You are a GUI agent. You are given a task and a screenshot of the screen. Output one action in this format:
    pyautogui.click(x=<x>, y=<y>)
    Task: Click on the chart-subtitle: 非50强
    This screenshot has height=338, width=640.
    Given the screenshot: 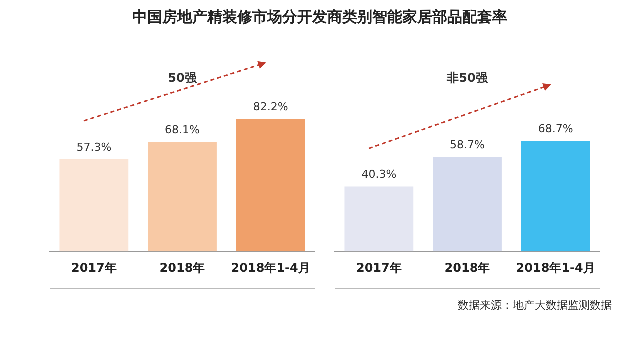 What is the action you would take?
    pyautogui.click(x=467, y=78)
    